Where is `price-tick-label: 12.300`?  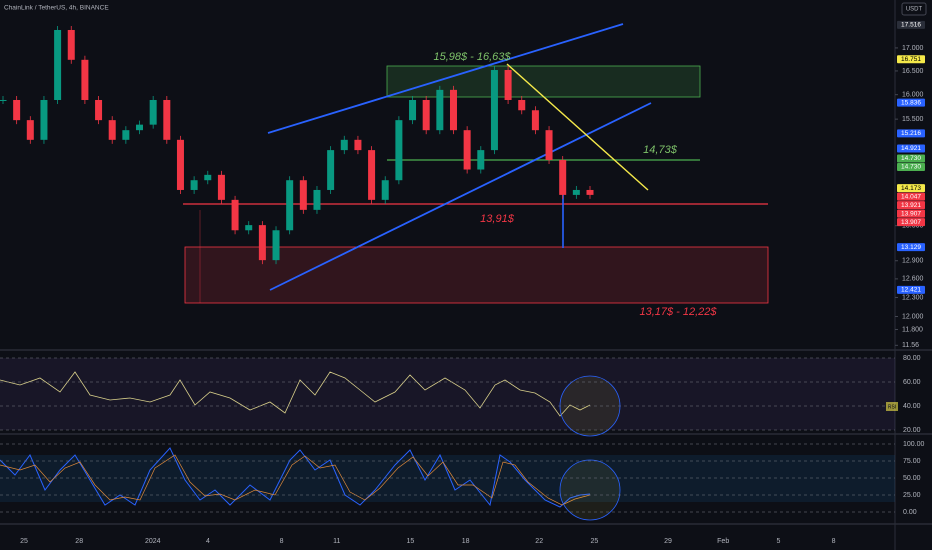
price-tick-label: 12.300 is located at coordinates (913, 297).